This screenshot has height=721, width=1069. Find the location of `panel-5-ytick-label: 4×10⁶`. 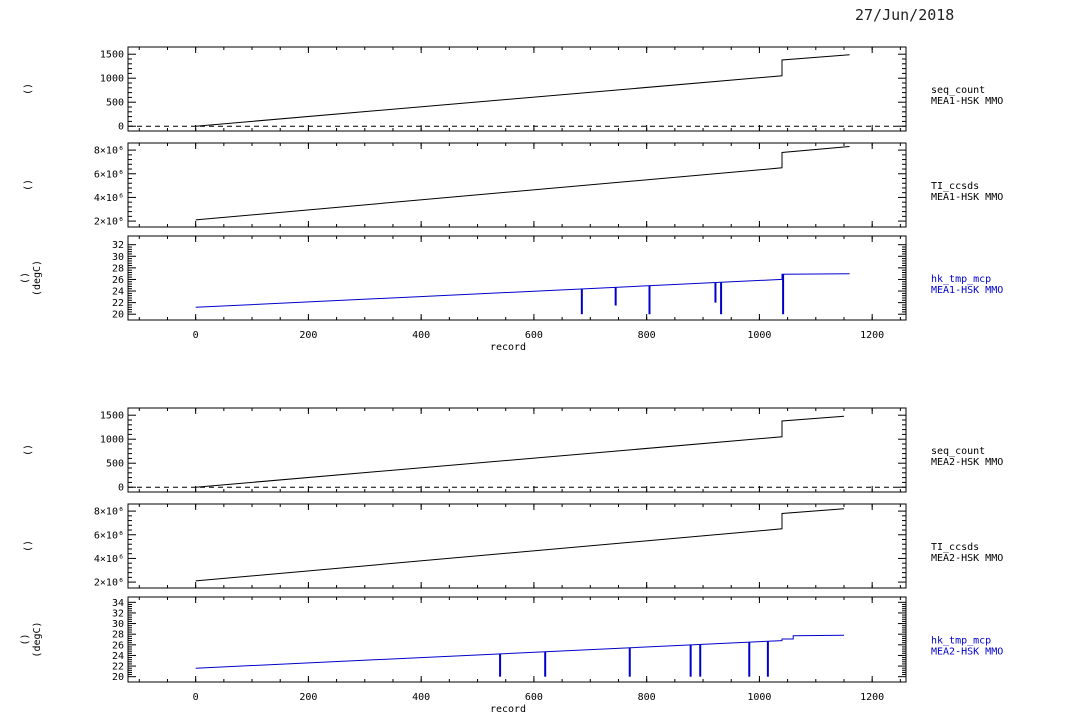

panel-5-ytick-label: 4×10⁶ is located at coordinates (109, 559).